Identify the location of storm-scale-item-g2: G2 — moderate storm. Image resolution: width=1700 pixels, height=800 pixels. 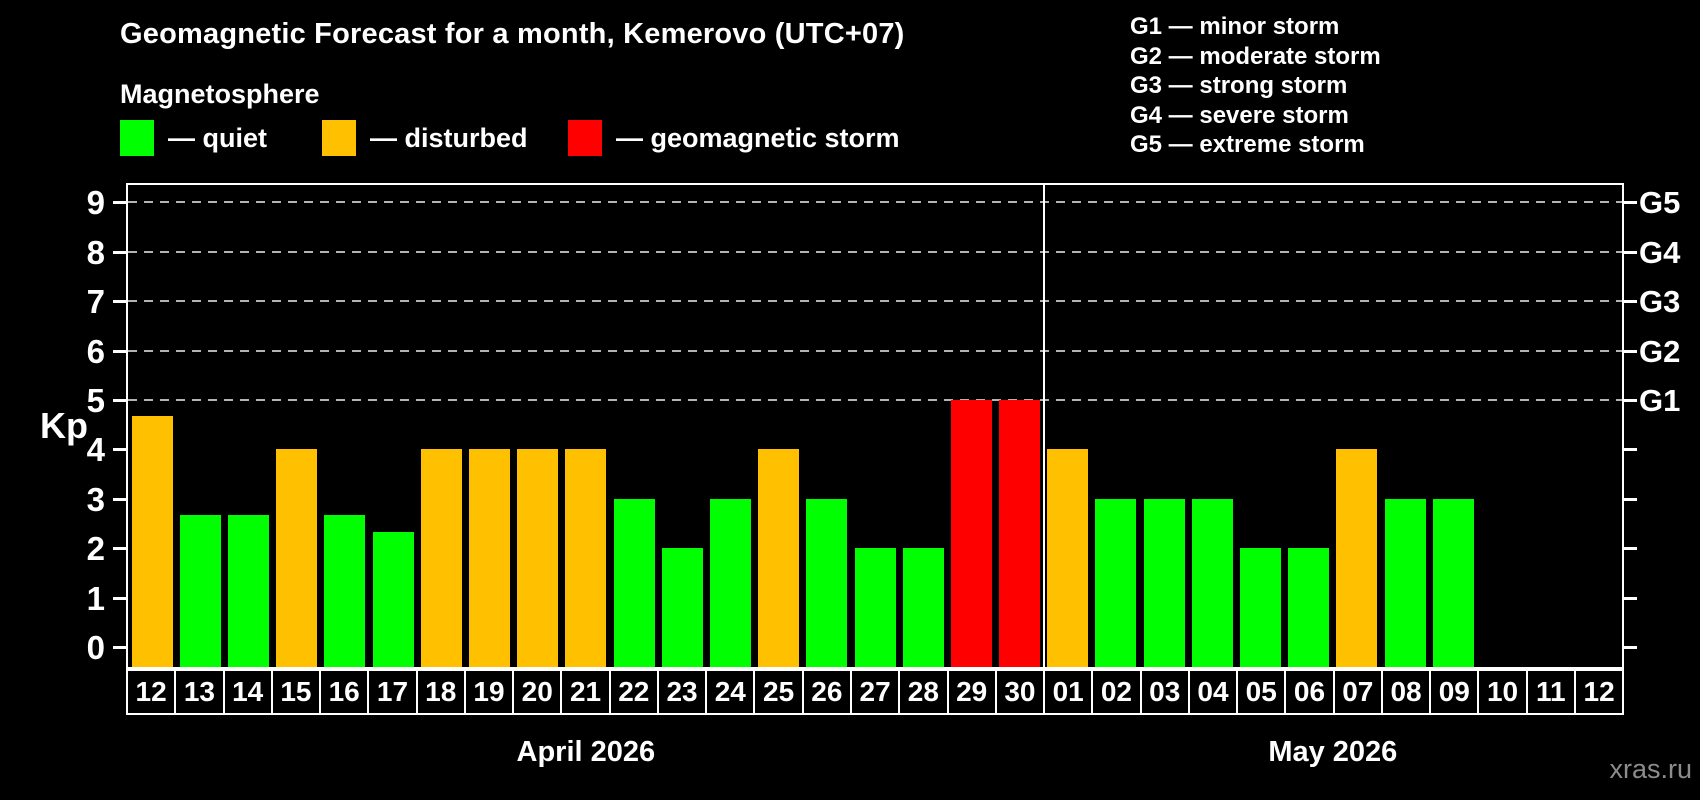
(1255, 56).